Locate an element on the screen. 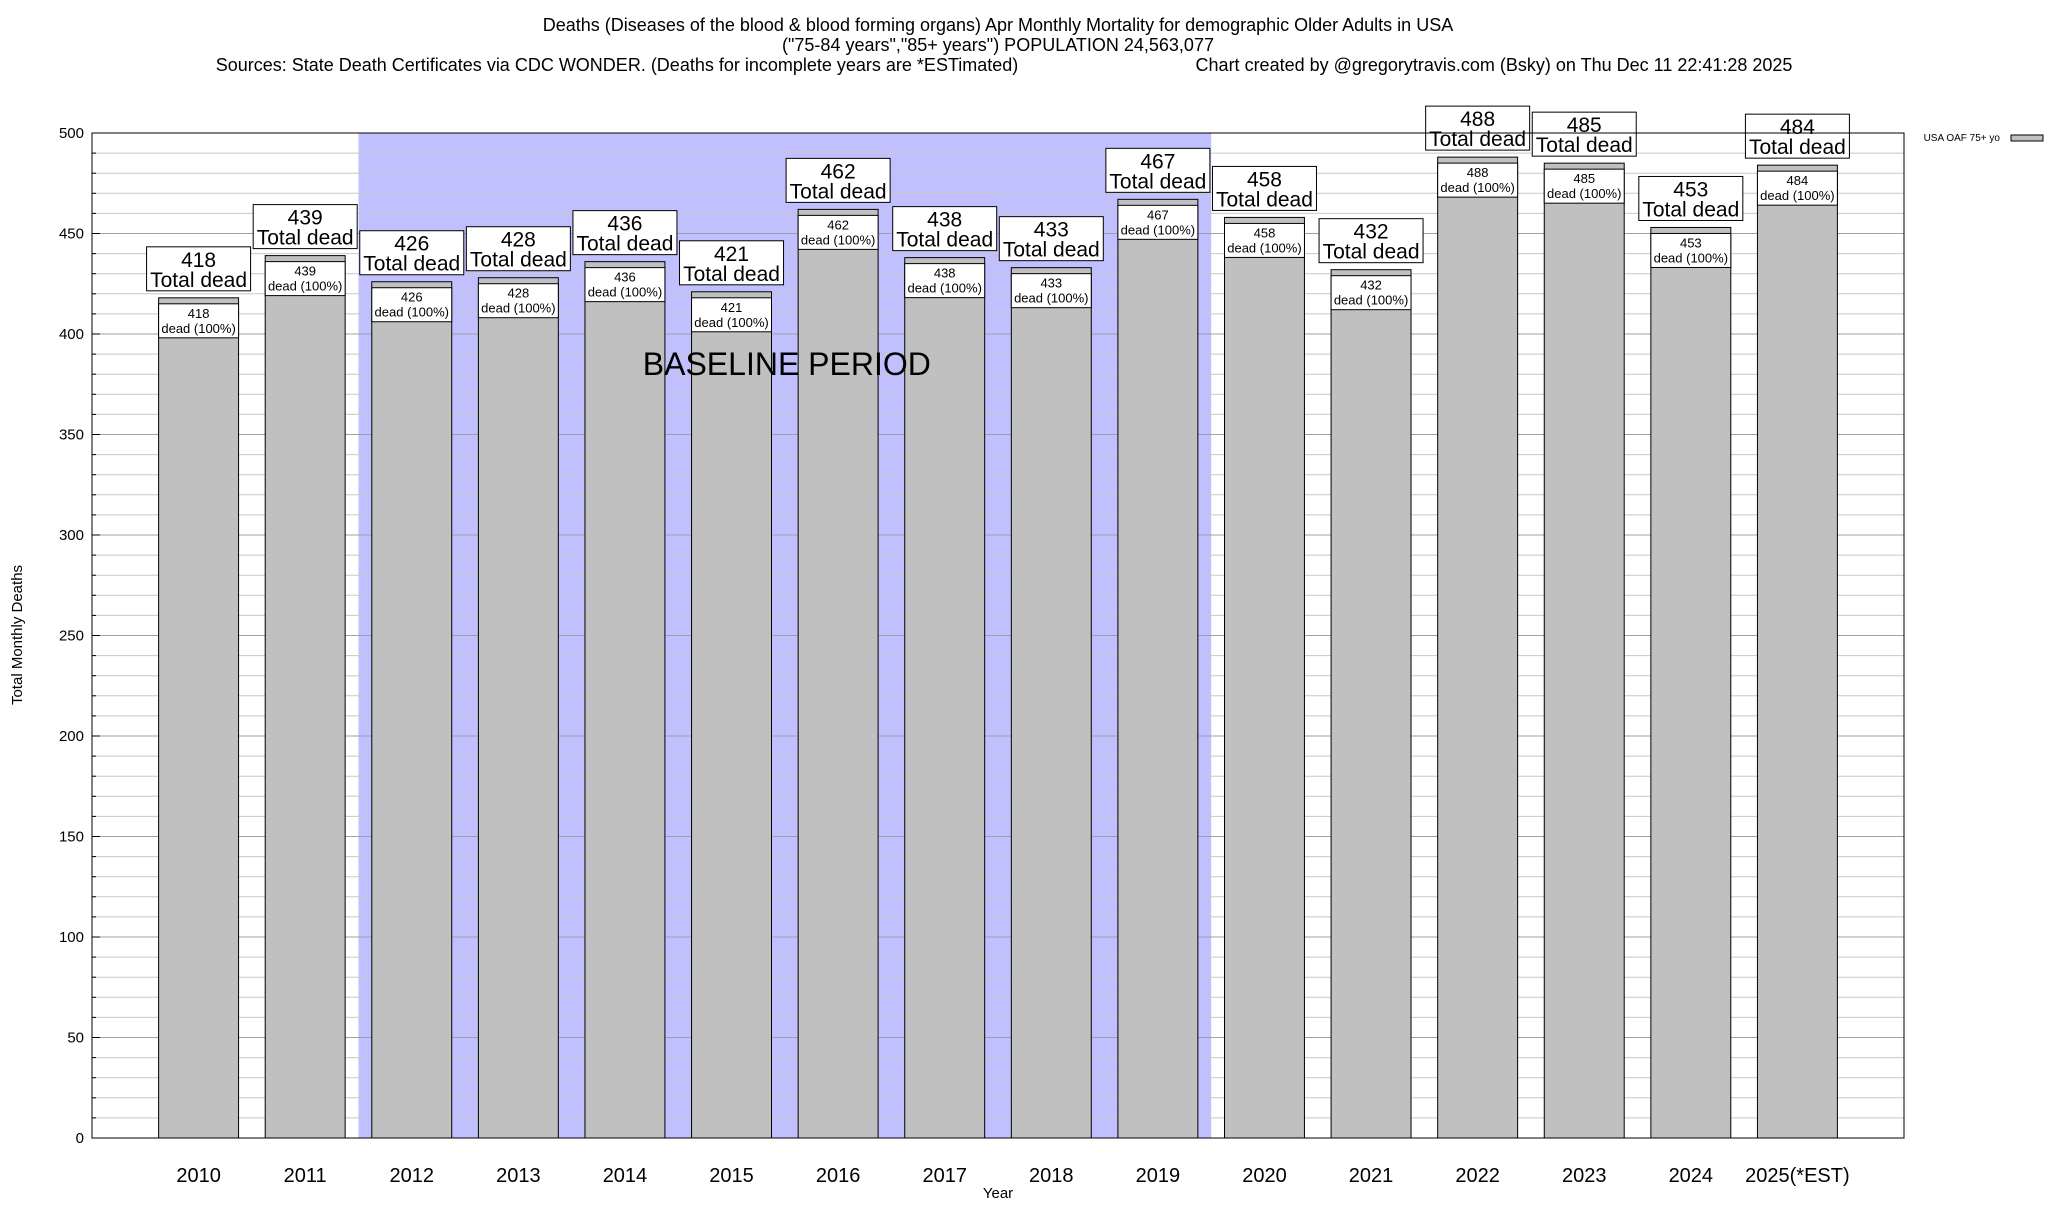 This screenshot has width=2048, height=1205. x-tick-label: 2019 is located at coordinates (1158, 1176).